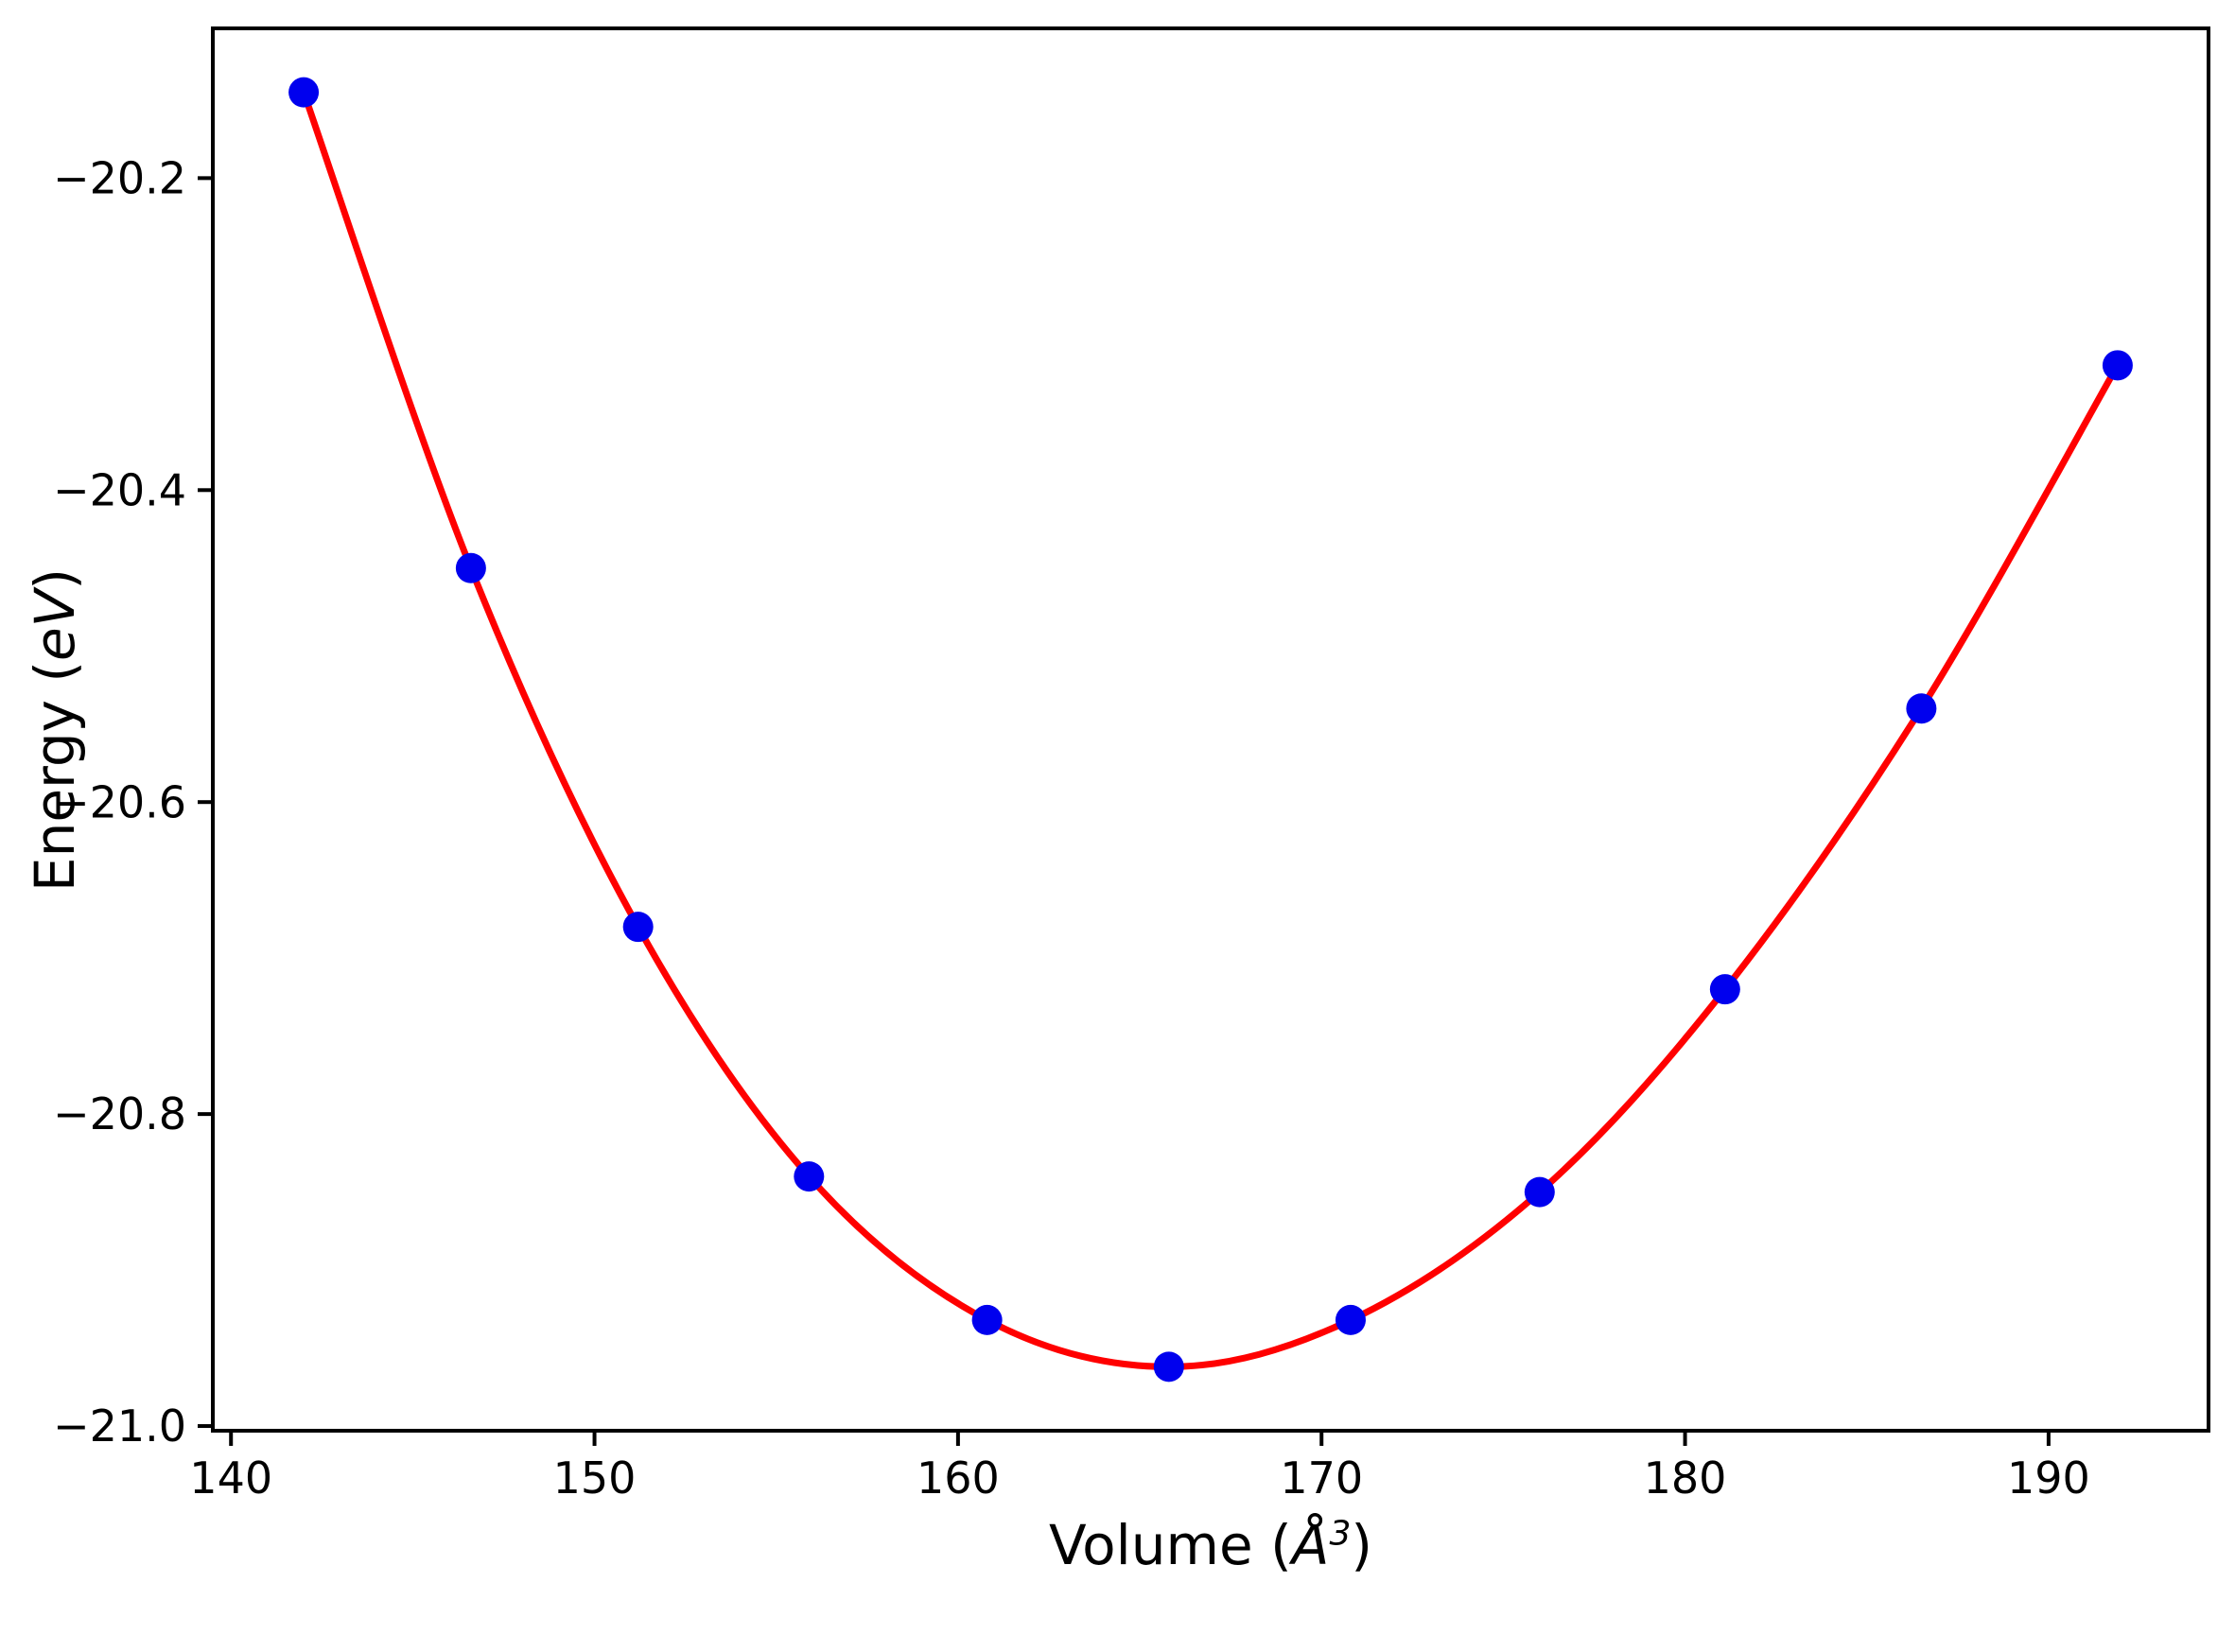 This screenshot has height=1652, width=2235. What do you see at coordinates (230, 1478) in the screenshot?
I see `x-tick-label: 140` at bounding box center [230, 1478].